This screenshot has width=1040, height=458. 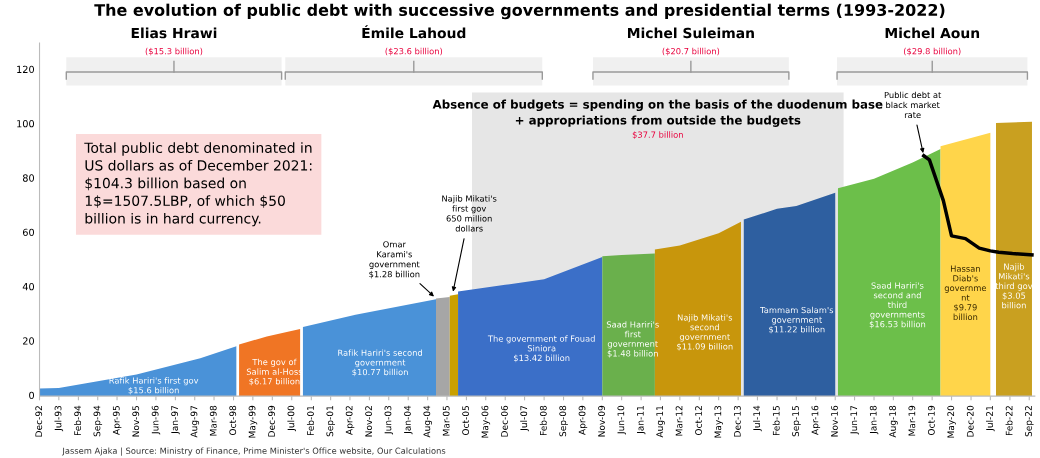 What do you see at coordinates (705, 332) in the screenshot?
I see `series-label: Najib Mikati's second government $11.09 billion` at bounding box center [705, 332].